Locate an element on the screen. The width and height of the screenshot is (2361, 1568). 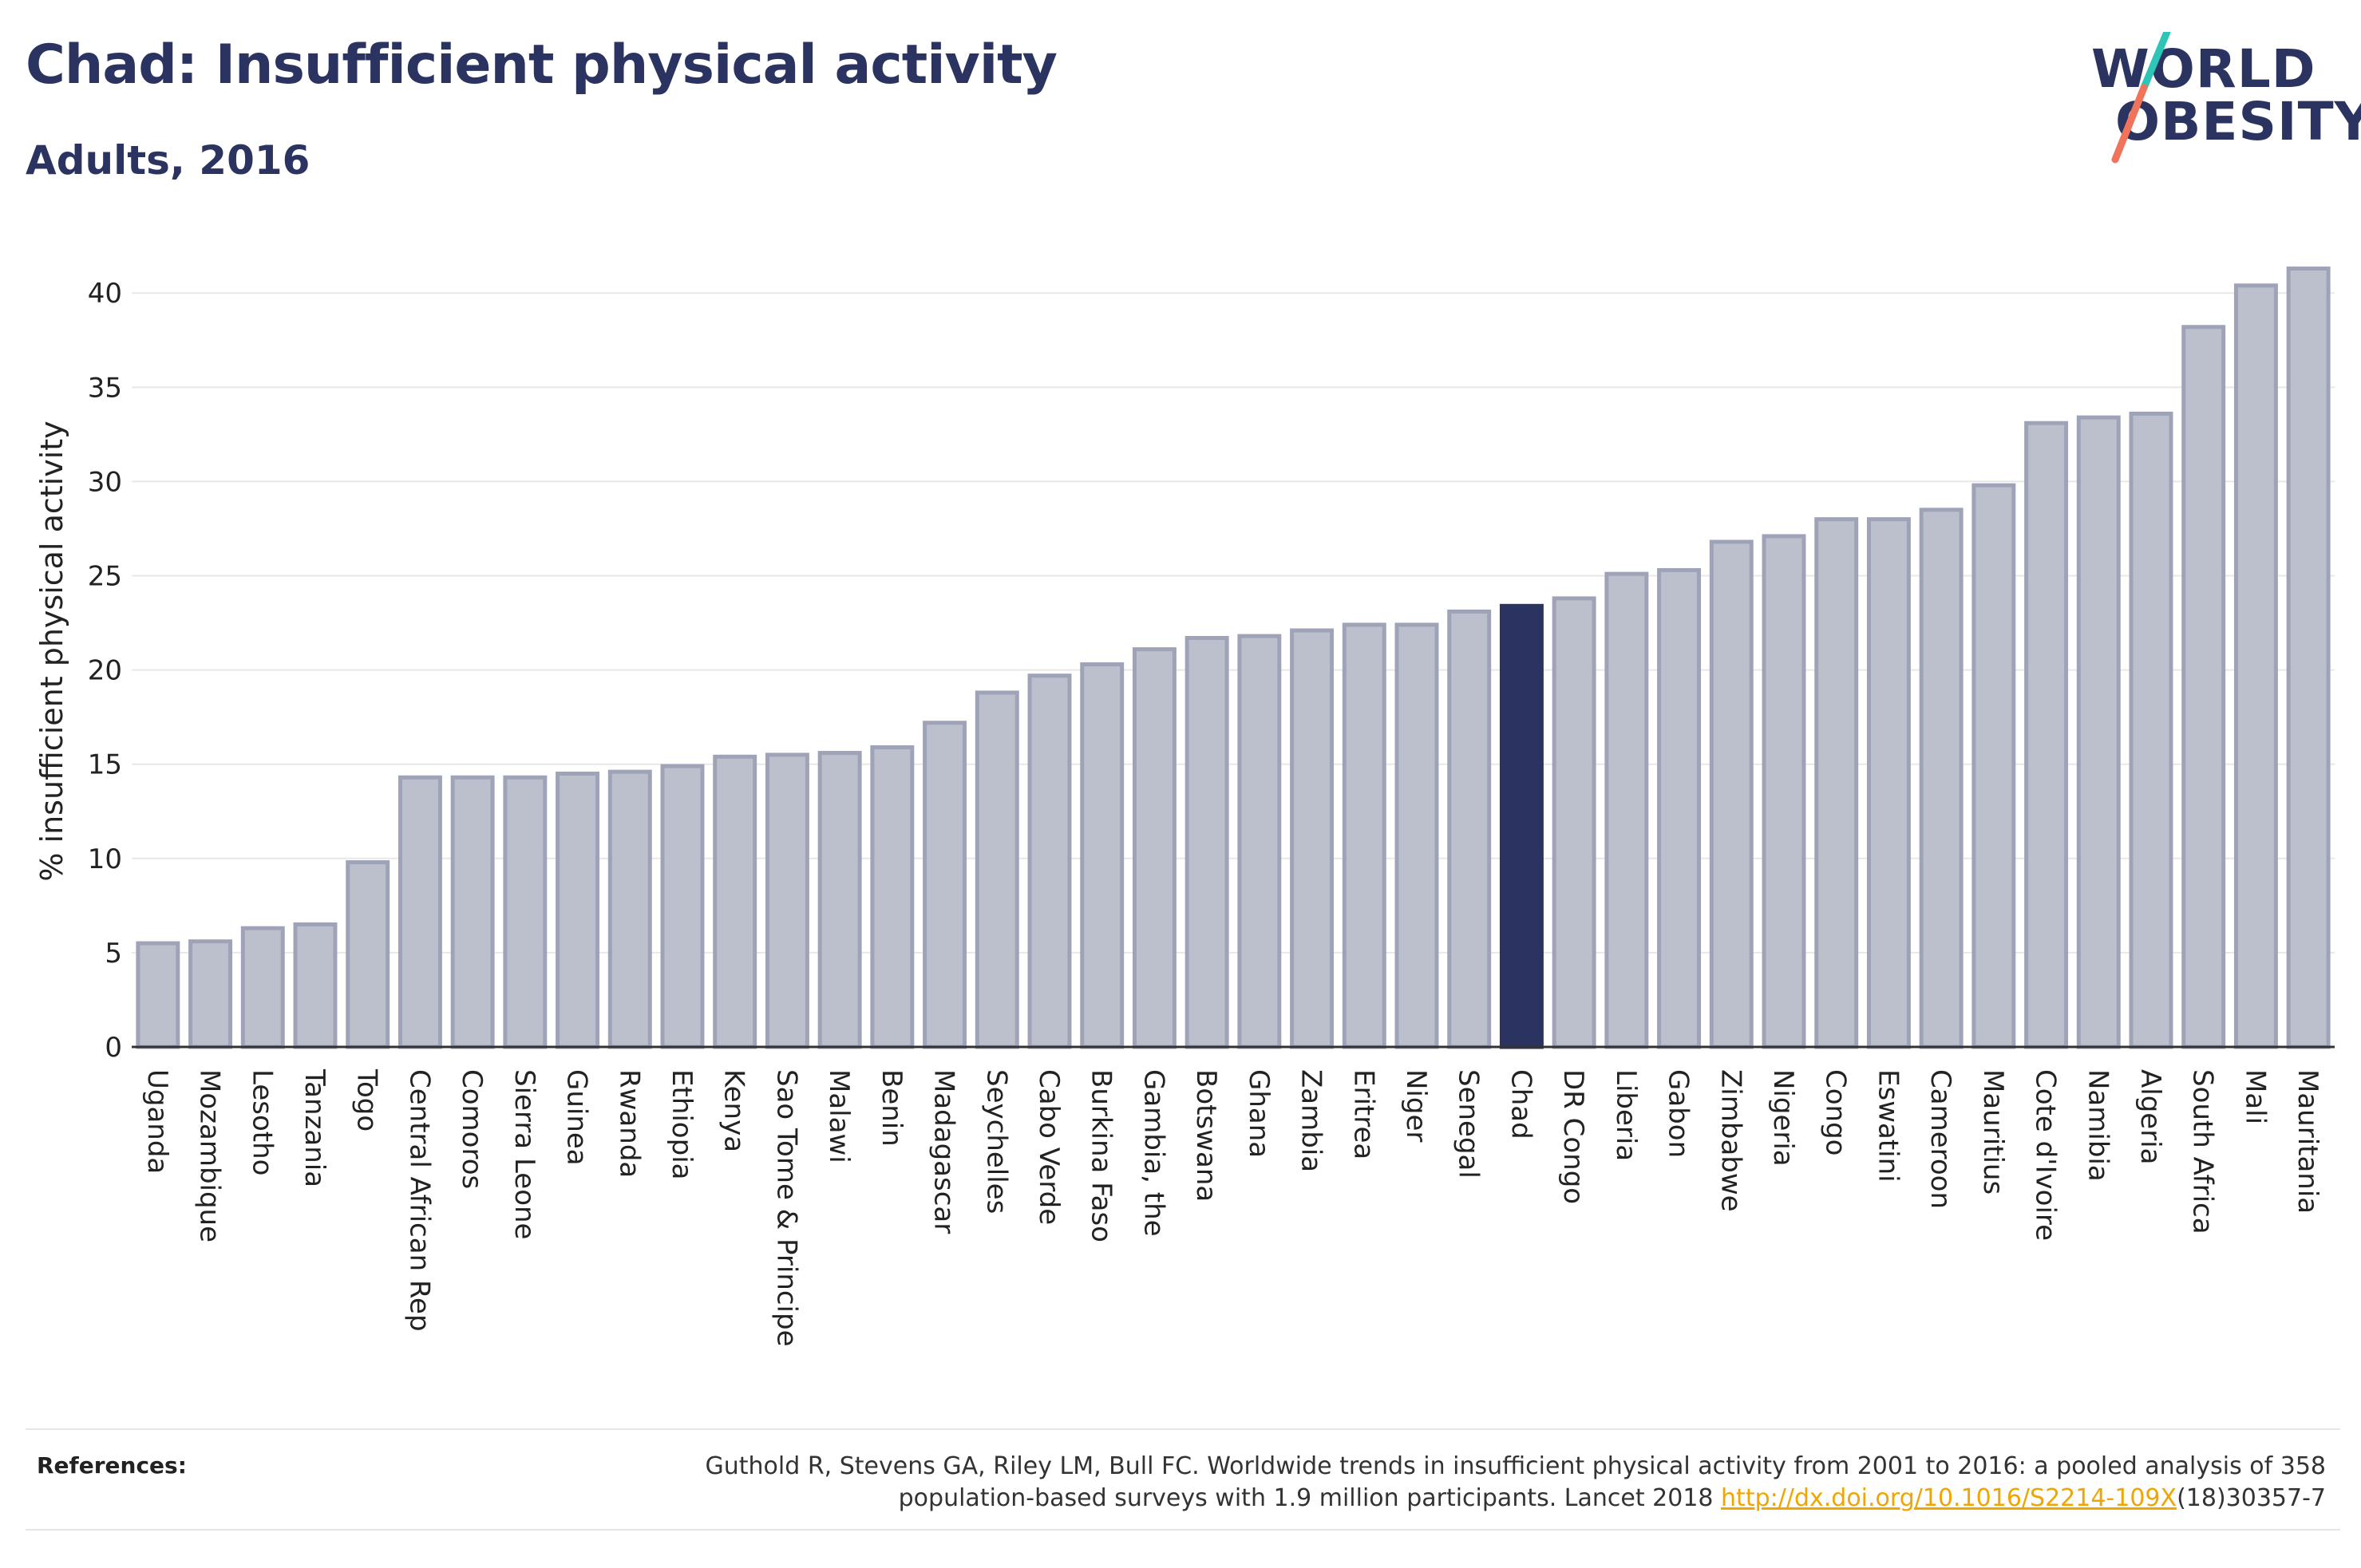
x-tick-label: Central African Rep is located at coordinates (419, 1200).